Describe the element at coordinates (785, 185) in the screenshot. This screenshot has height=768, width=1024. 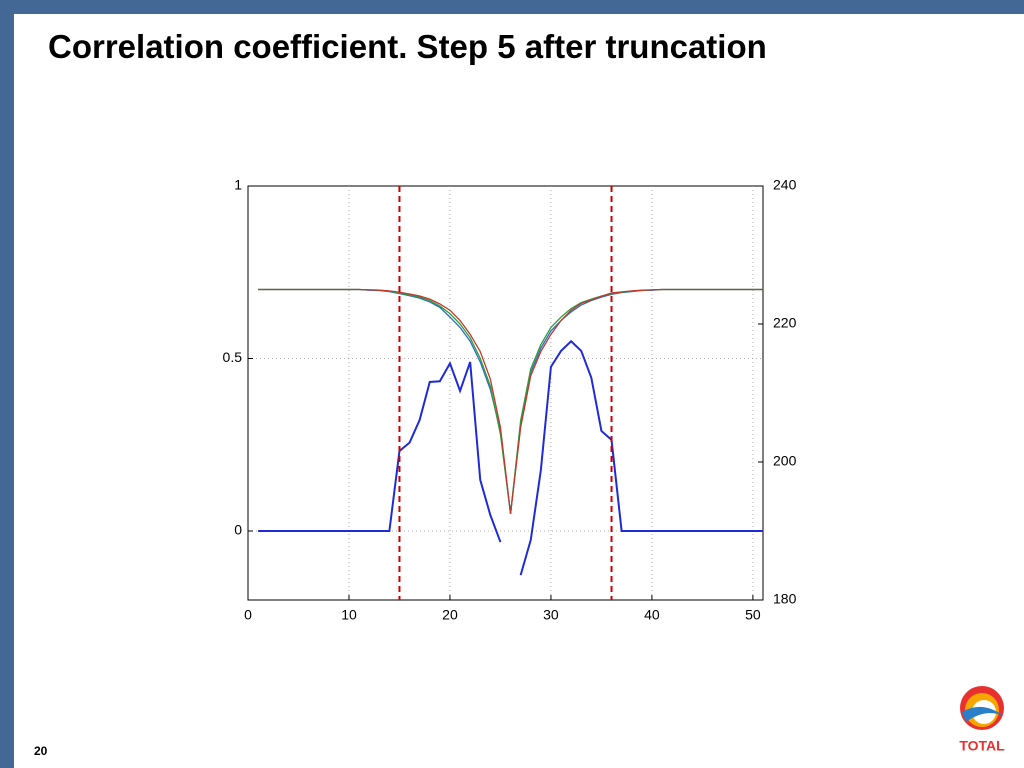
I see `y2-tick-label: 240` at that location.